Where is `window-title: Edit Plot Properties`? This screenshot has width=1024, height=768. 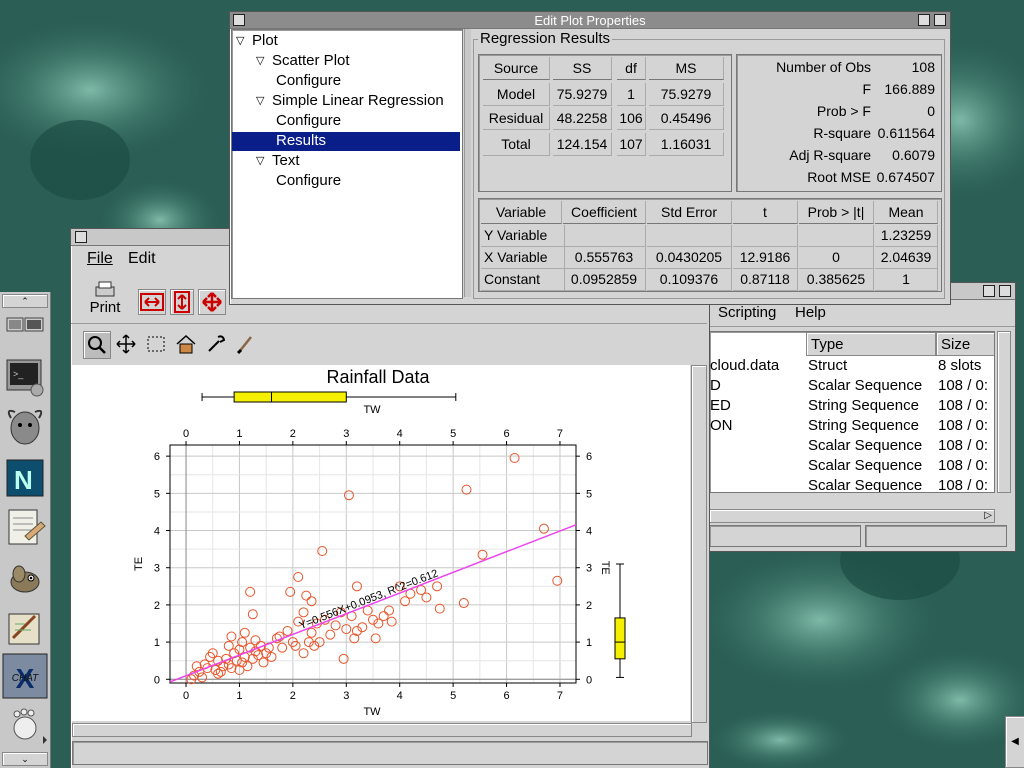
window-title: Edit Plot Properties is located at coordinates (590, 20).